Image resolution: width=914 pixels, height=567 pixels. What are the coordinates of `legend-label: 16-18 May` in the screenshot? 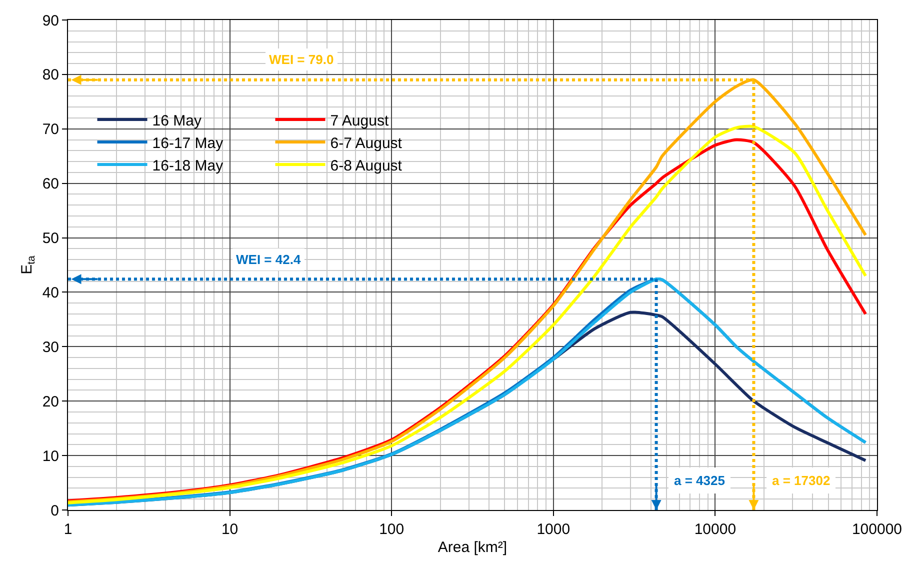 It's located at (188, 165).